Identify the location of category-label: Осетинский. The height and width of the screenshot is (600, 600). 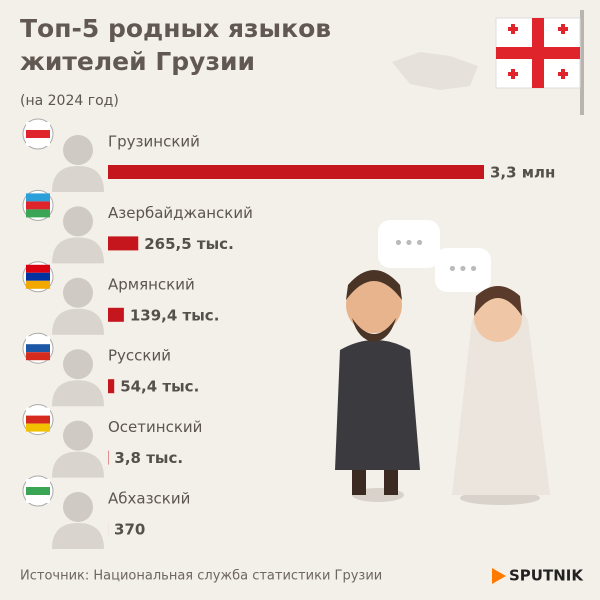
(155, 427).